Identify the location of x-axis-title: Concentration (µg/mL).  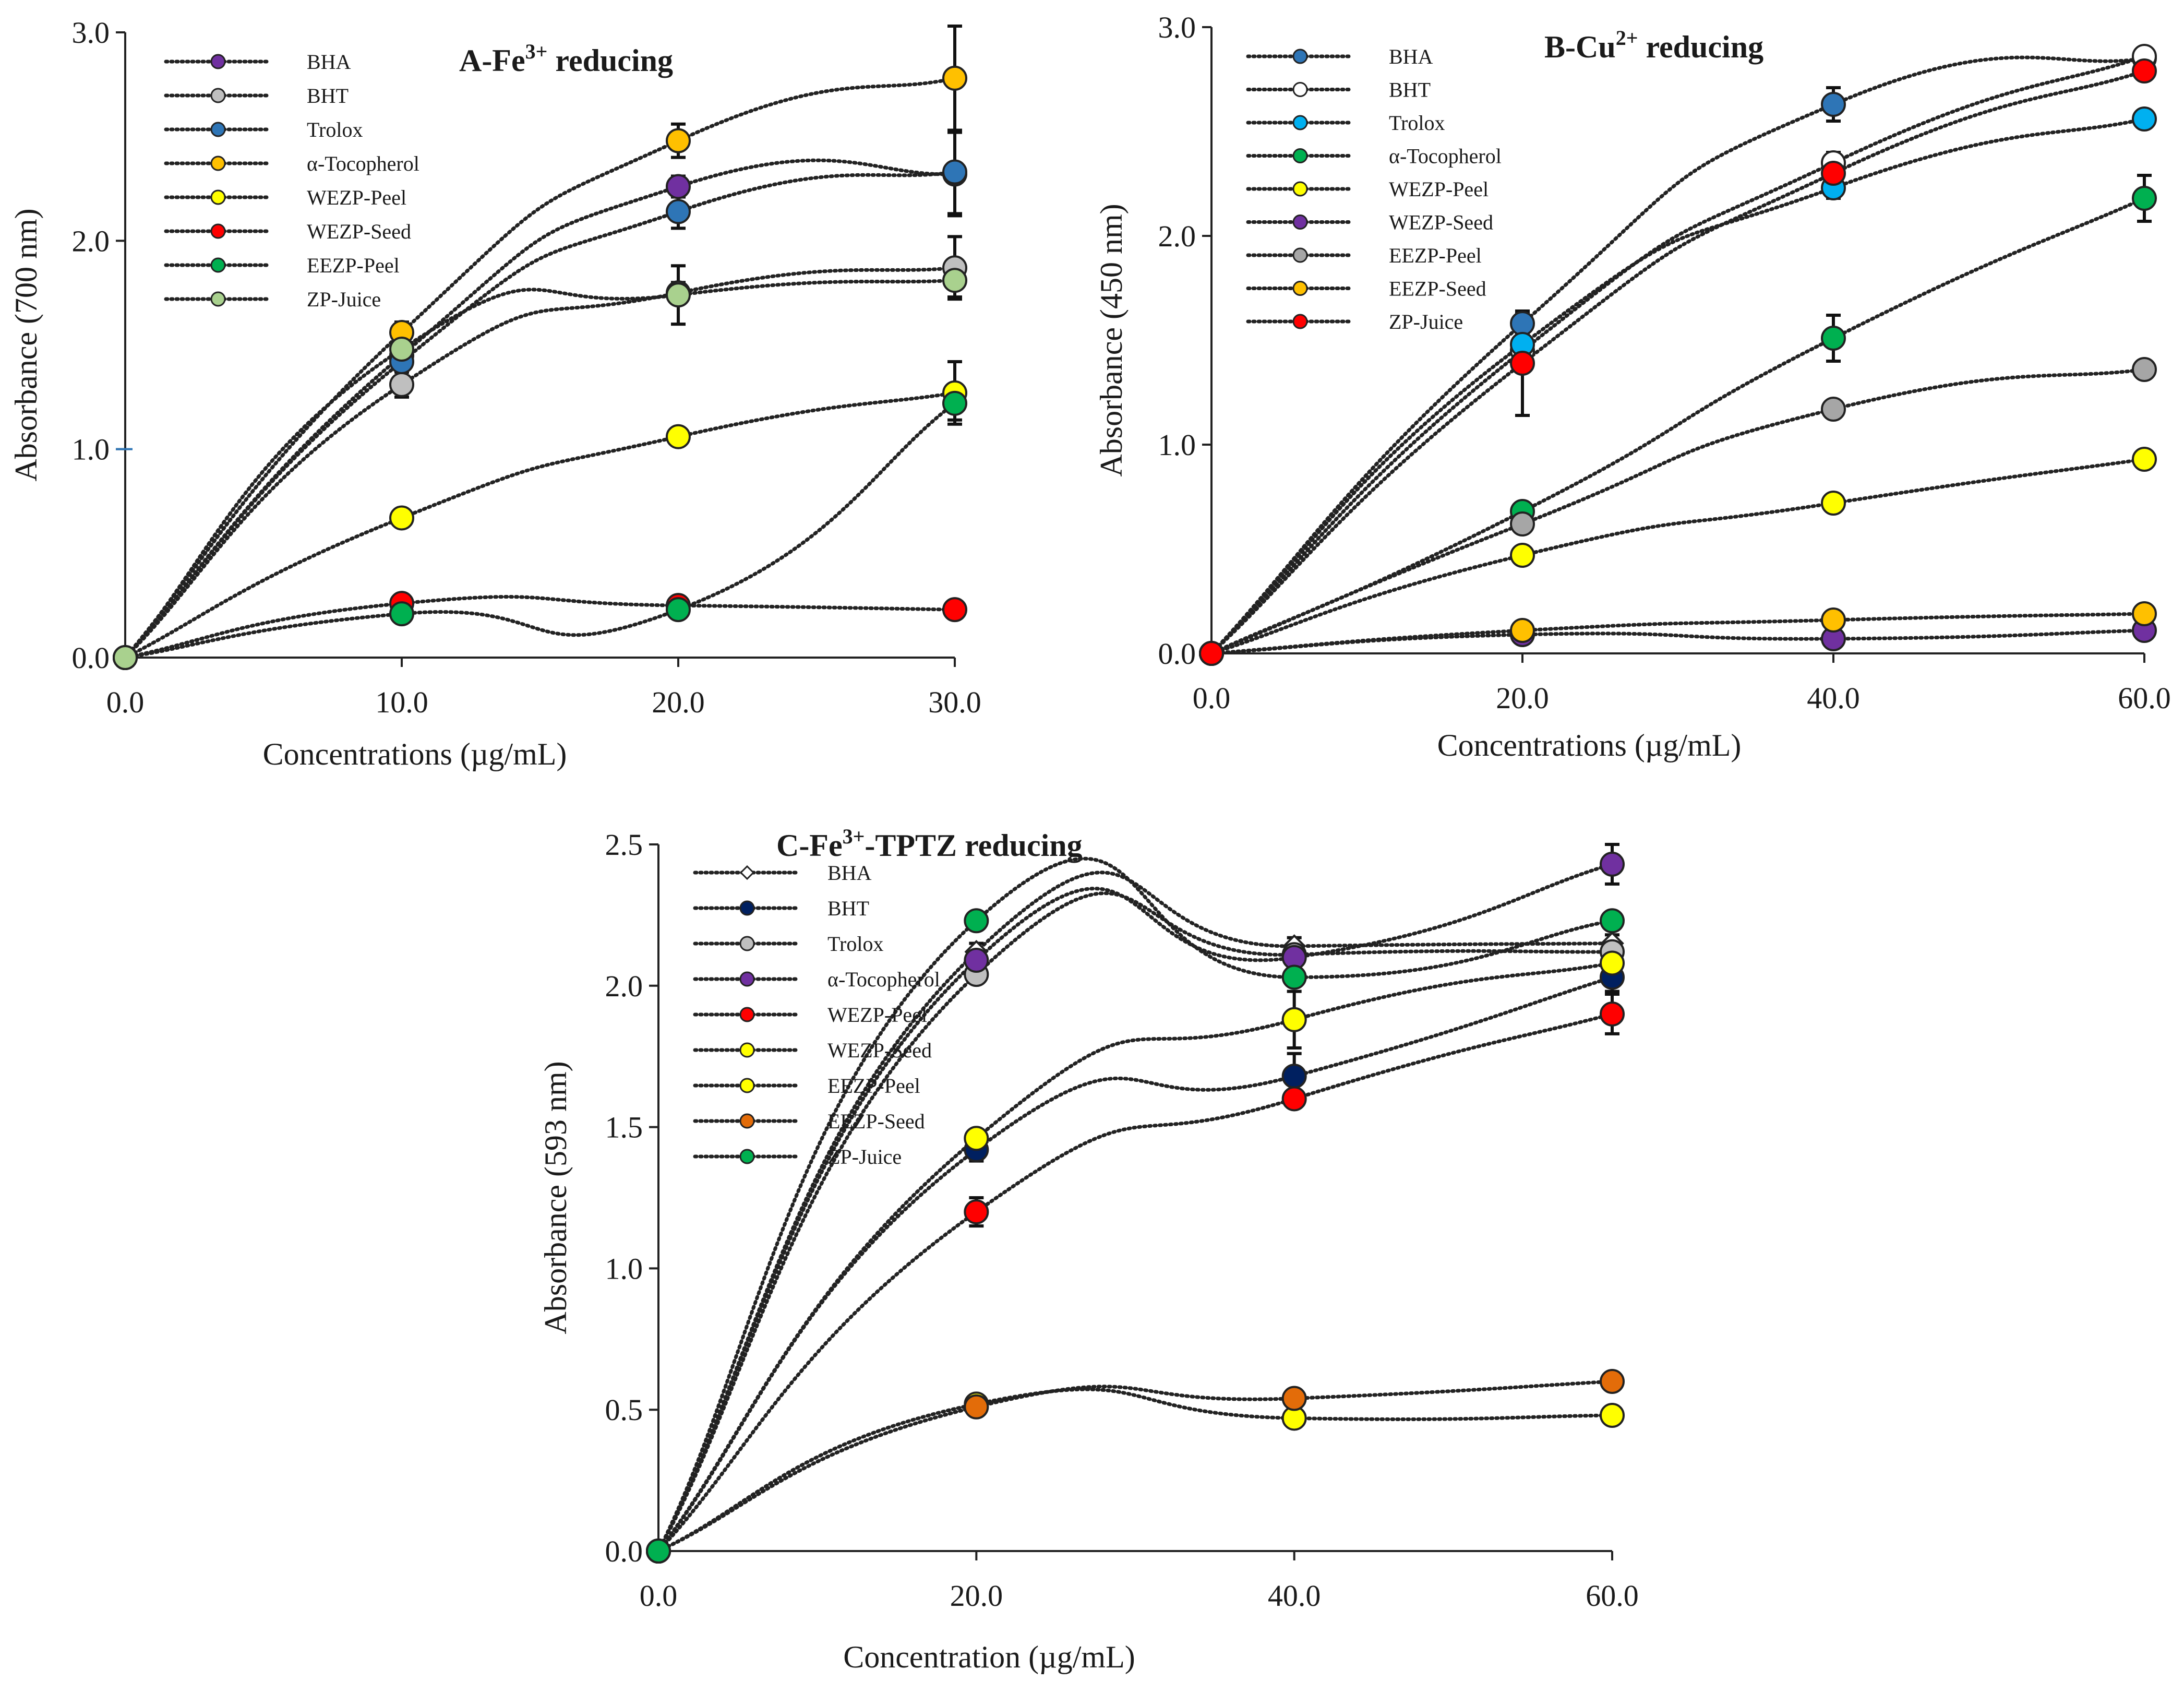
(989, 1657).